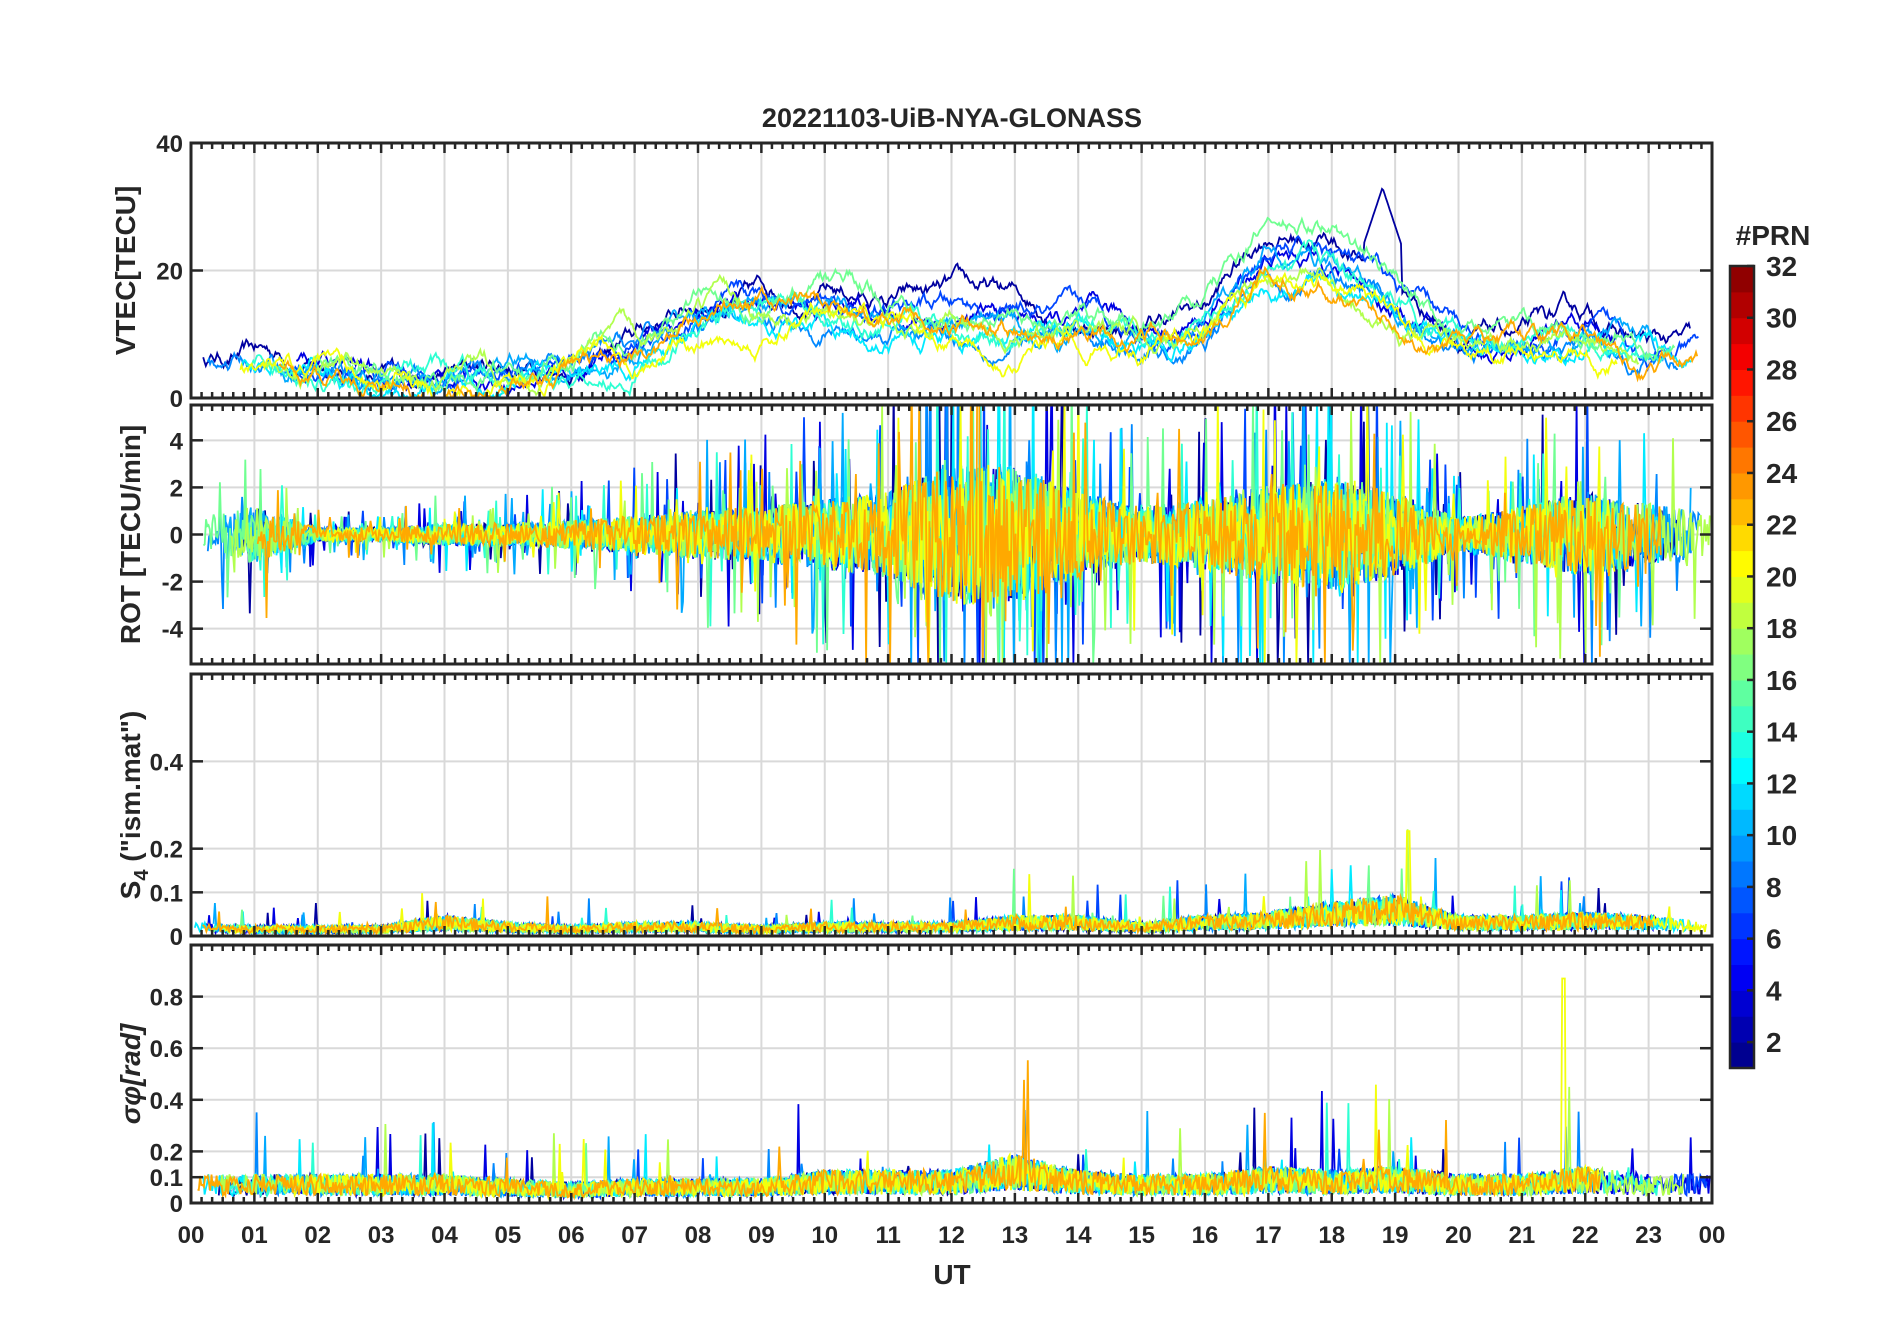 Image resolution: width=1902 pixels, height=1335 pixels. What do you see at coordinates (571, 1235) in the screenshot?
I see `x-tick-label: 06` at bounding box center [571, 1235].